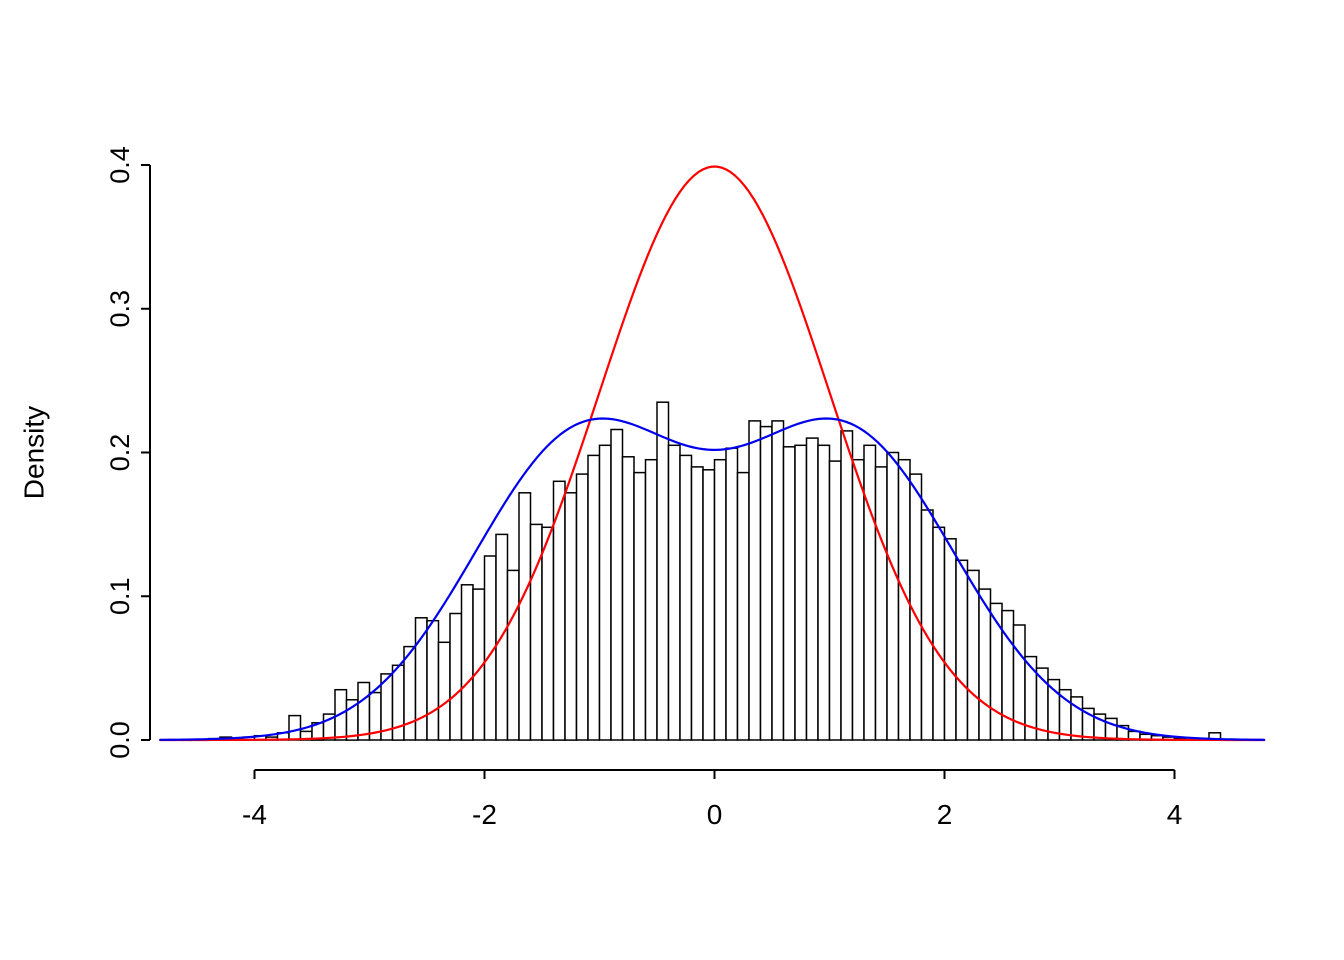 Image resolution: width=1344 pixels, height=960 pixels. What do you see at coordinates (1175, 814) in the screenshot?
I see `x-tick-label: 4` at bounding box center [1175, 814].